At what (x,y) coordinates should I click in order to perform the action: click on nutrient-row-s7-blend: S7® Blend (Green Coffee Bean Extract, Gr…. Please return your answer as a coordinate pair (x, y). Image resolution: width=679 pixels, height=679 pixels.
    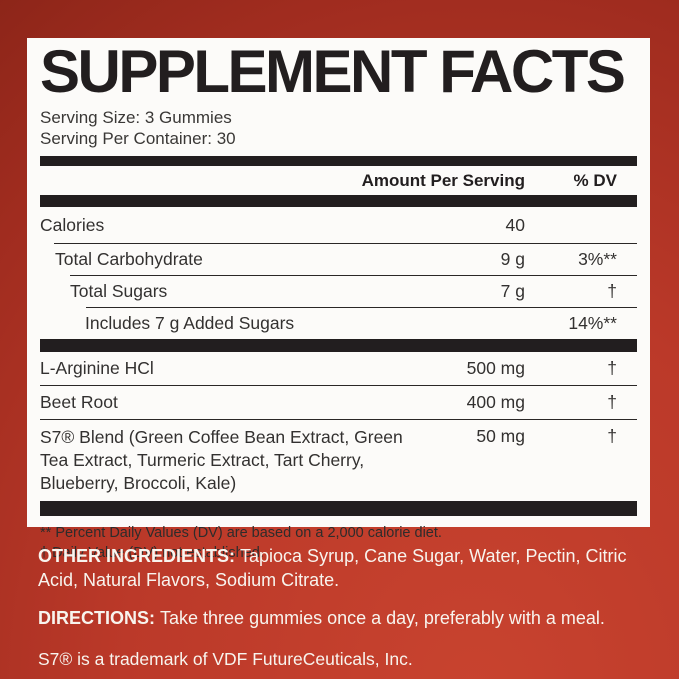
    Looking at the image, I should click on (338, 460).